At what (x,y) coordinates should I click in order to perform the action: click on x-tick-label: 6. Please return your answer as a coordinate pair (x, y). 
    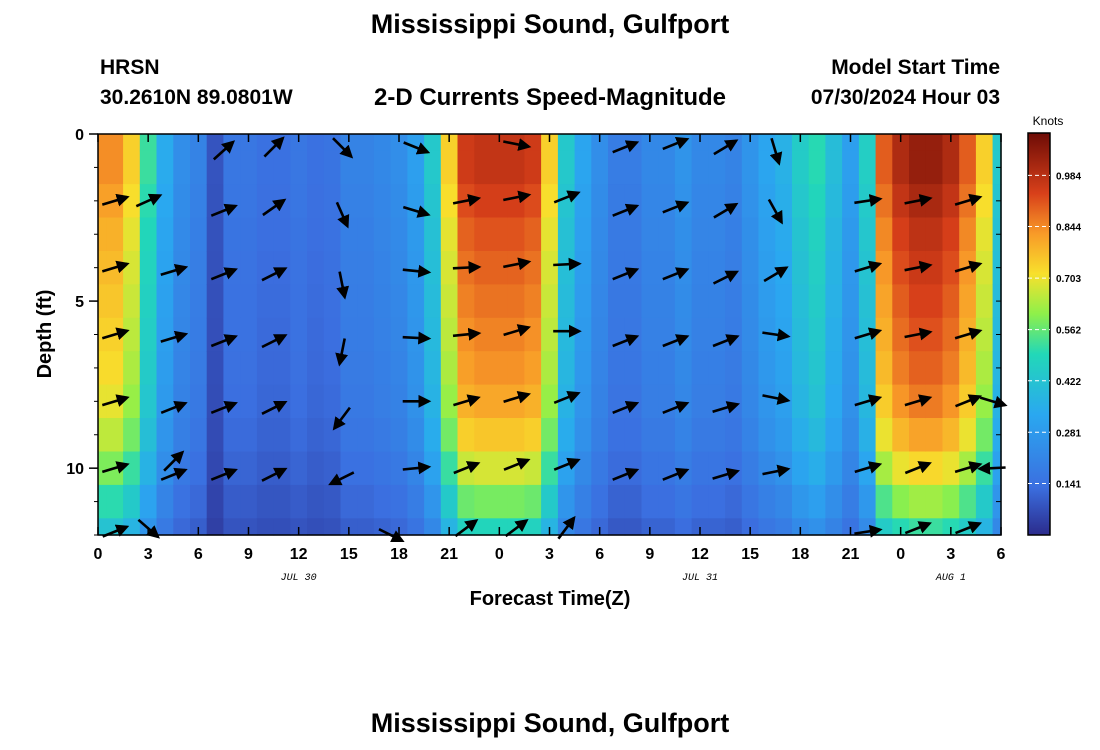
    Looking at the image, I should click on (599, 554).